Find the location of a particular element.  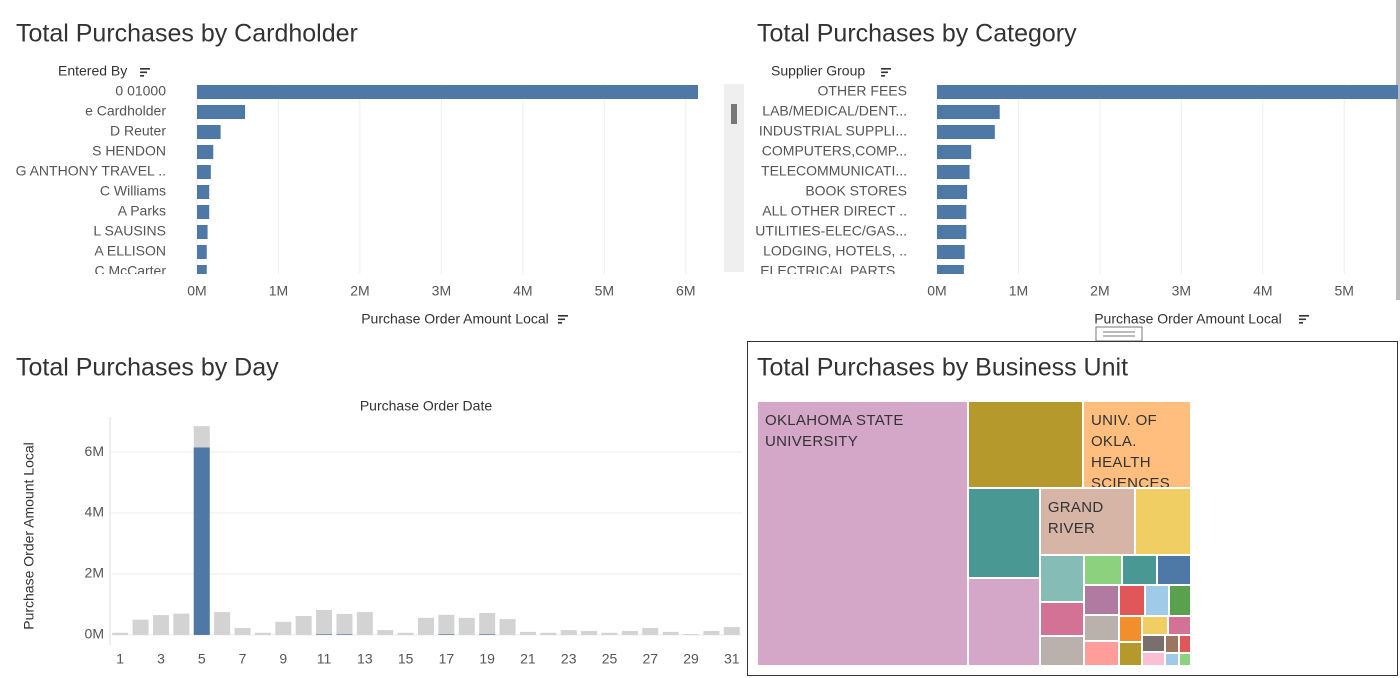

treemap-cell: UNIV. OF OKLA. HEALTH SCIENCES is located at coordinates (1136, 445).